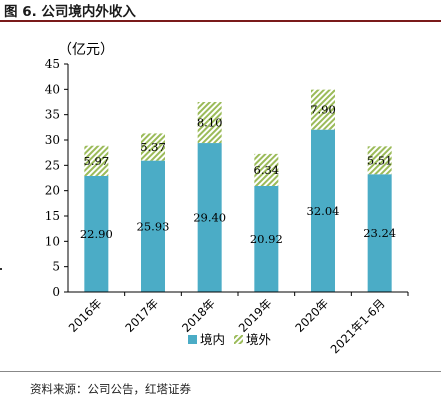 This screenshot has width=441, height=403. I want to click on y-tick-label: 25, so click(52, 165).